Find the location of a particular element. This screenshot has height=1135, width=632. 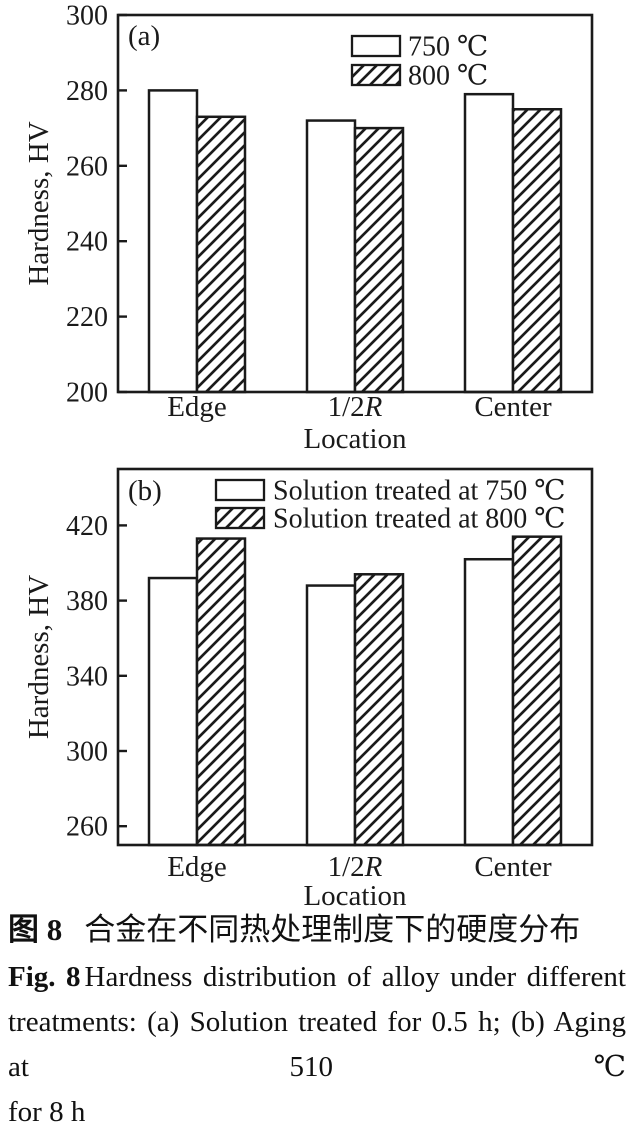

caption-chinese: 图 8 合金在不同热处理制度下的硬度分布 is located at coordinates (317, 930).